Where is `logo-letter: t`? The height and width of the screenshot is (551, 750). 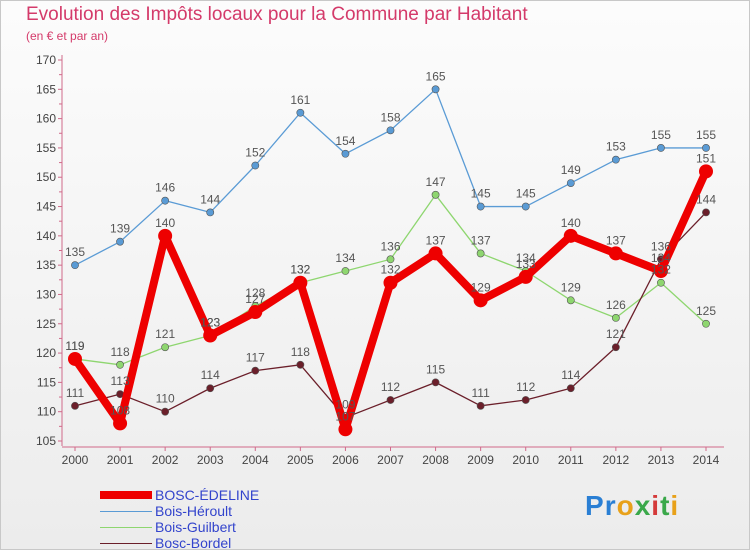 logo-letter: t is located at coordinates (665, 505).